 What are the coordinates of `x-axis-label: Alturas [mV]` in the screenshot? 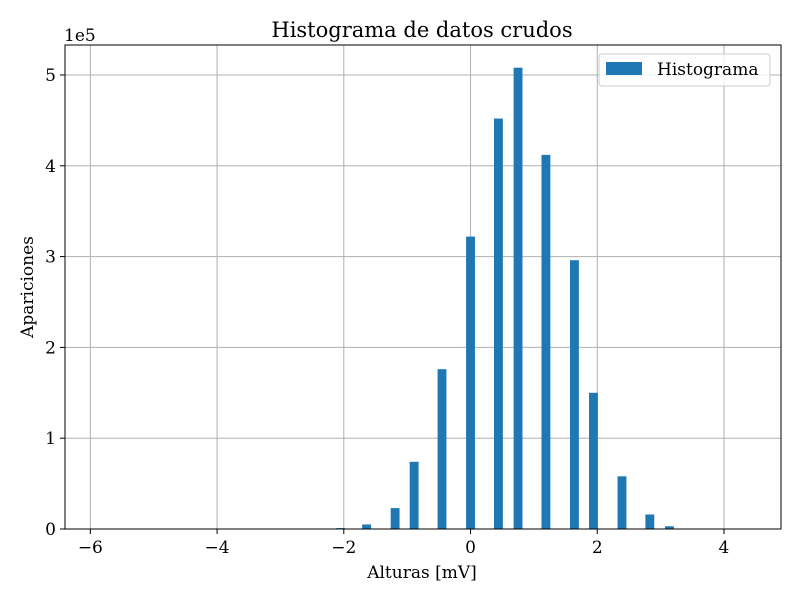 It's located at (421, 573).